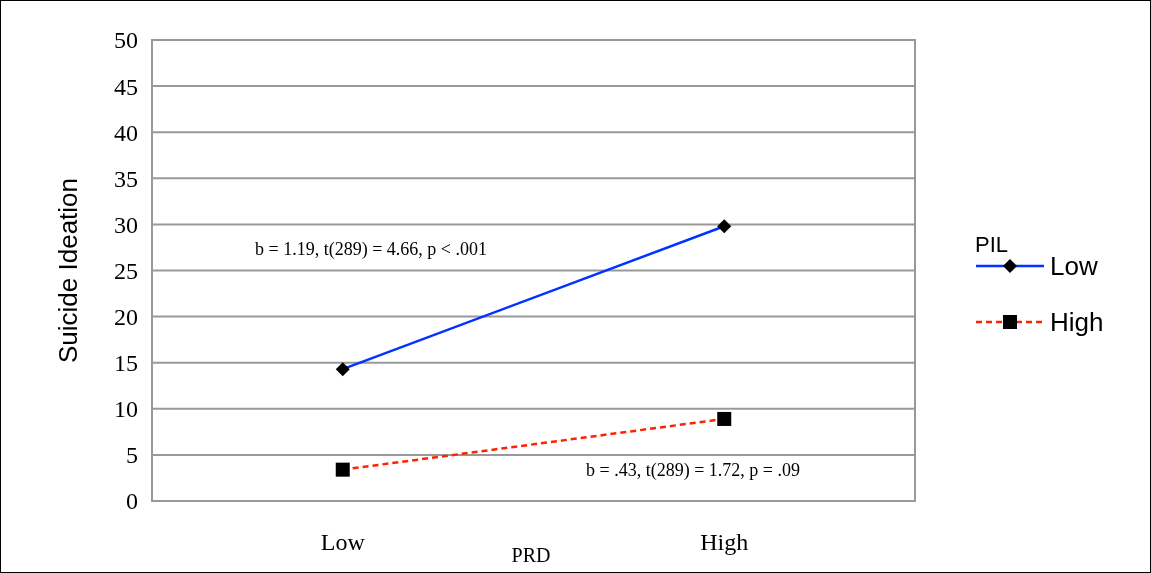 Image resolution: width=1151 pixels, height=573 pixels. What do you see at coordinates (68, 270) in the screenshot?
I see `y-axis-title: Suicide Ideation` at bounding box center [68, 270].